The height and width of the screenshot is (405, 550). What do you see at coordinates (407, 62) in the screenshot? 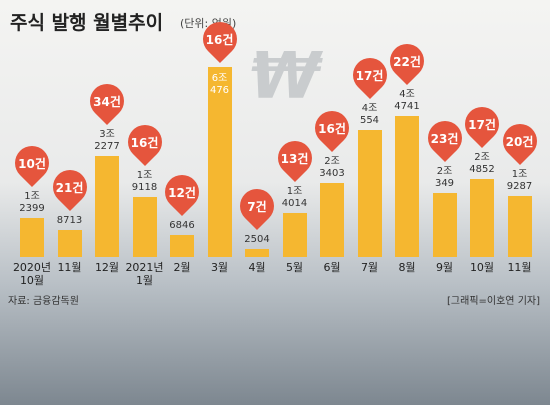
I see `count-label: 22건` at bounding box center [407, 62].